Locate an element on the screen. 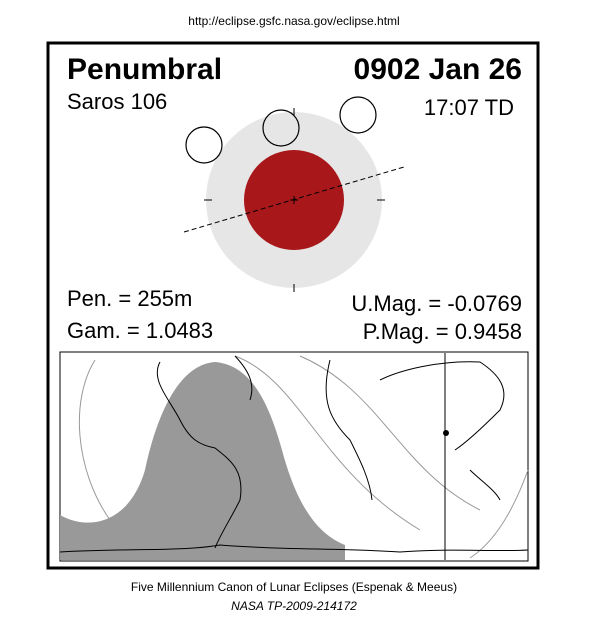 The height and width of the screenshot is (640, 601). antarctica-coast is located at coordinates (294, 548).